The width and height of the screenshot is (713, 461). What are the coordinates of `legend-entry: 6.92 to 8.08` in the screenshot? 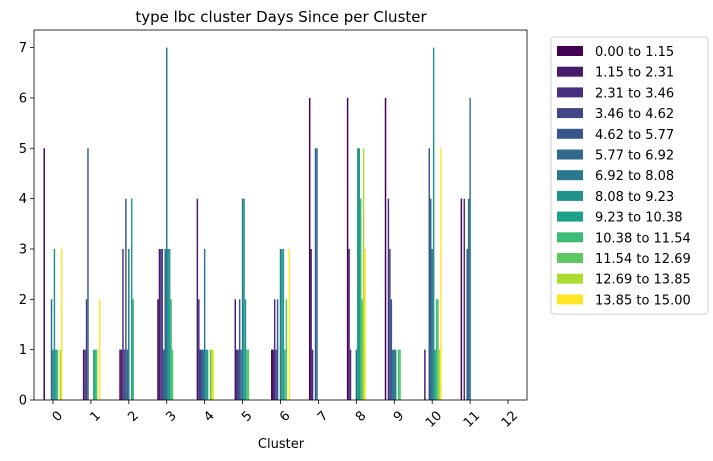 It's located at (634, 176).